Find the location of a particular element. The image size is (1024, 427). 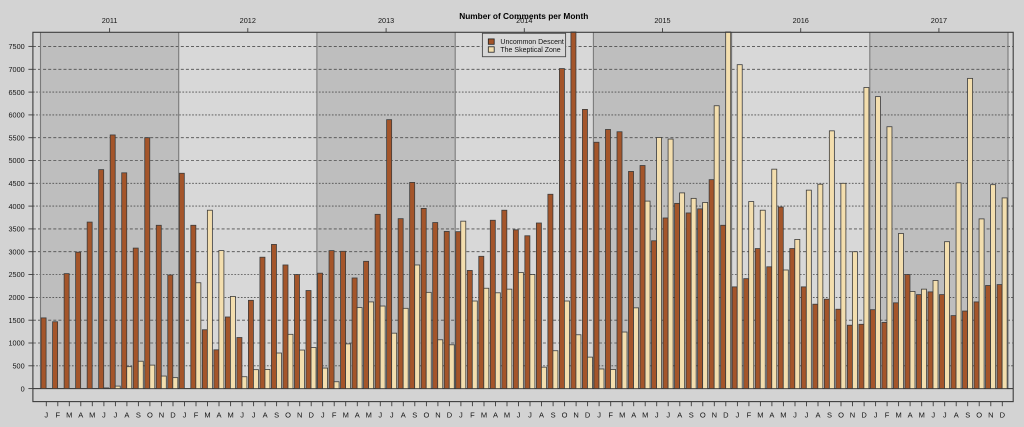

svg-text: 500 is located at coordinates (19, 366).